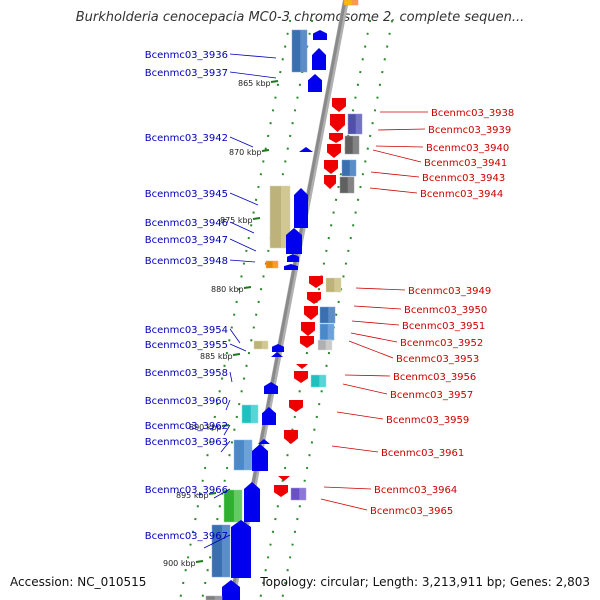  What do you see at coordinates (237, 506) in the screenshot?
I see `gene-box-3966-shade` at bounding box center [237, 506].